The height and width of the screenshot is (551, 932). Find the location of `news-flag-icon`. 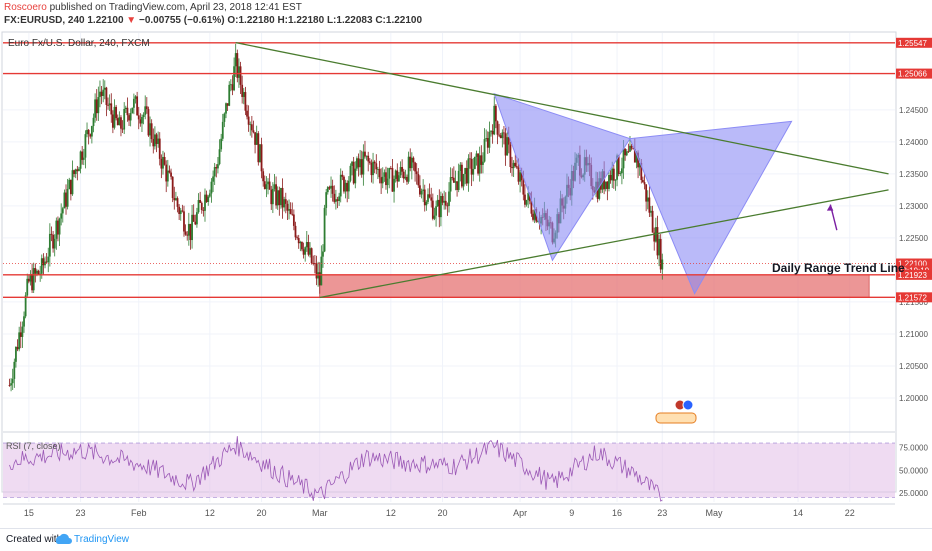

news-flag-icon is located at coordinates (676, 411).